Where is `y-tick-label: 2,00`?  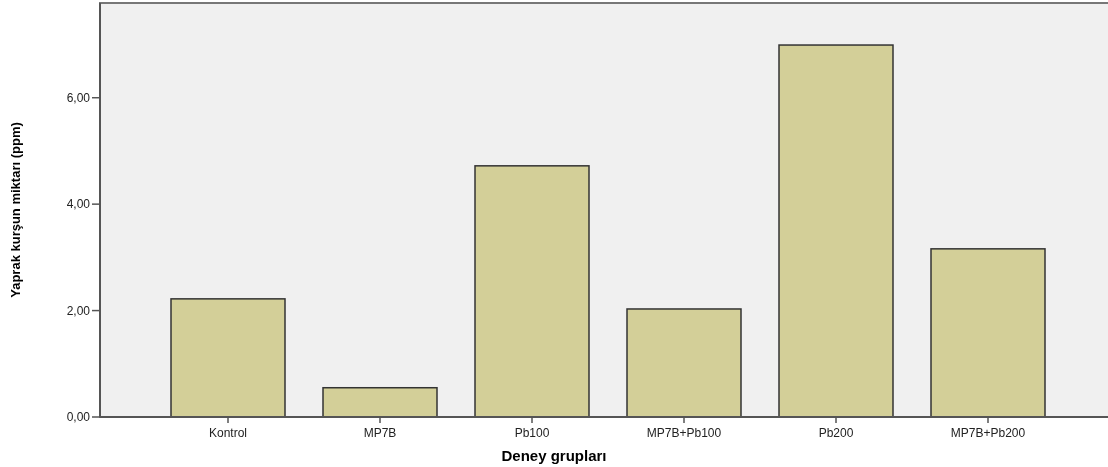
y-tick-label: 2,00 is located at coordinates (78, 310).